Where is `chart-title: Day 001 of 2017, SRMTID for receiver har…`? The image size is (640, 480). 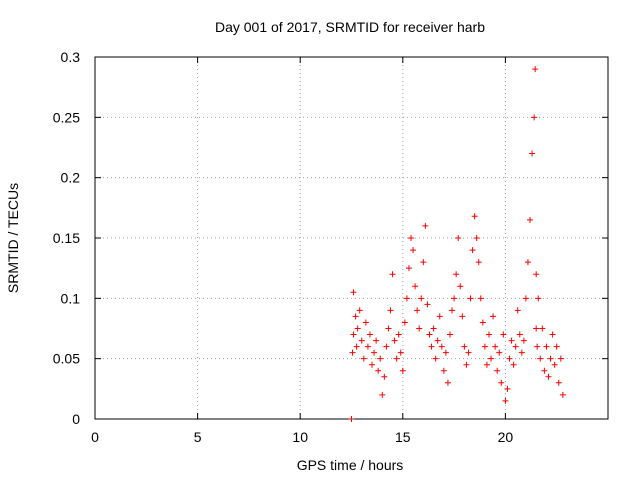 chart-title: Day 001 of 2017, SRMTID for receiver har… is located at coordinates (350, 27).